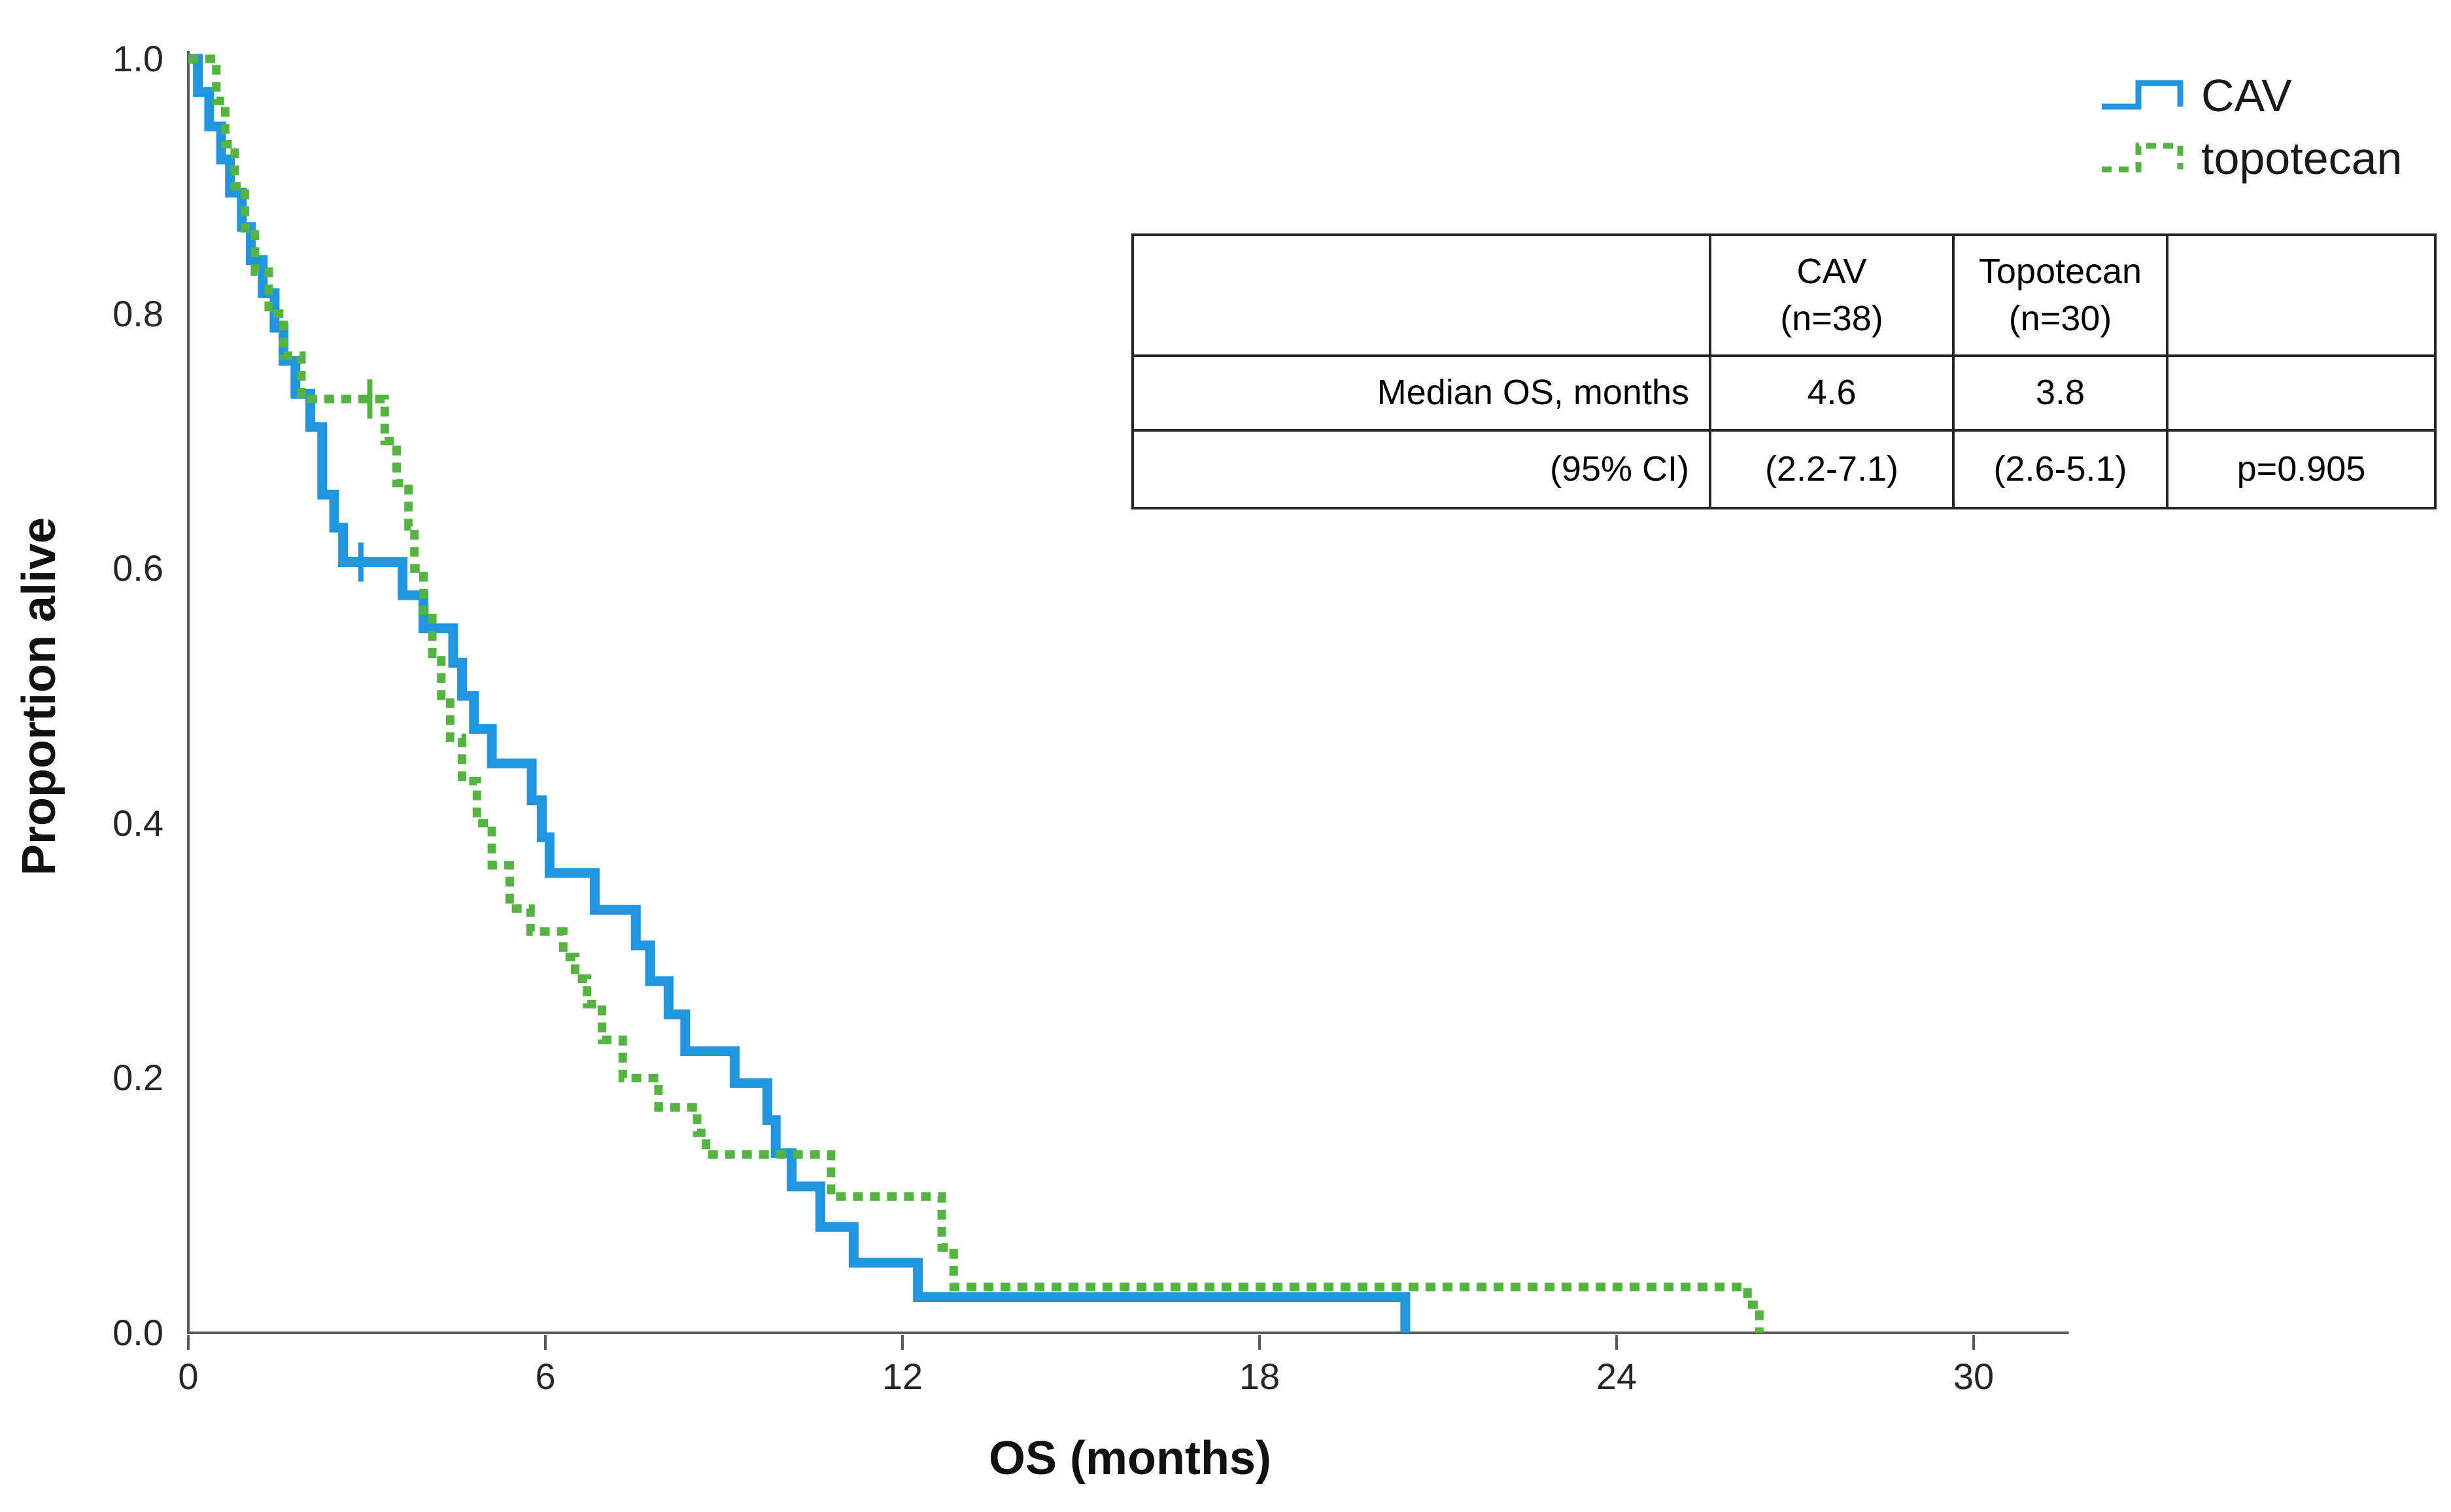 The width and height of the screenshot is (2451, 1512). Describe the element at coordinates (137, 313) in the screenshot. I see `y-tick-label: 0.8` at that location.